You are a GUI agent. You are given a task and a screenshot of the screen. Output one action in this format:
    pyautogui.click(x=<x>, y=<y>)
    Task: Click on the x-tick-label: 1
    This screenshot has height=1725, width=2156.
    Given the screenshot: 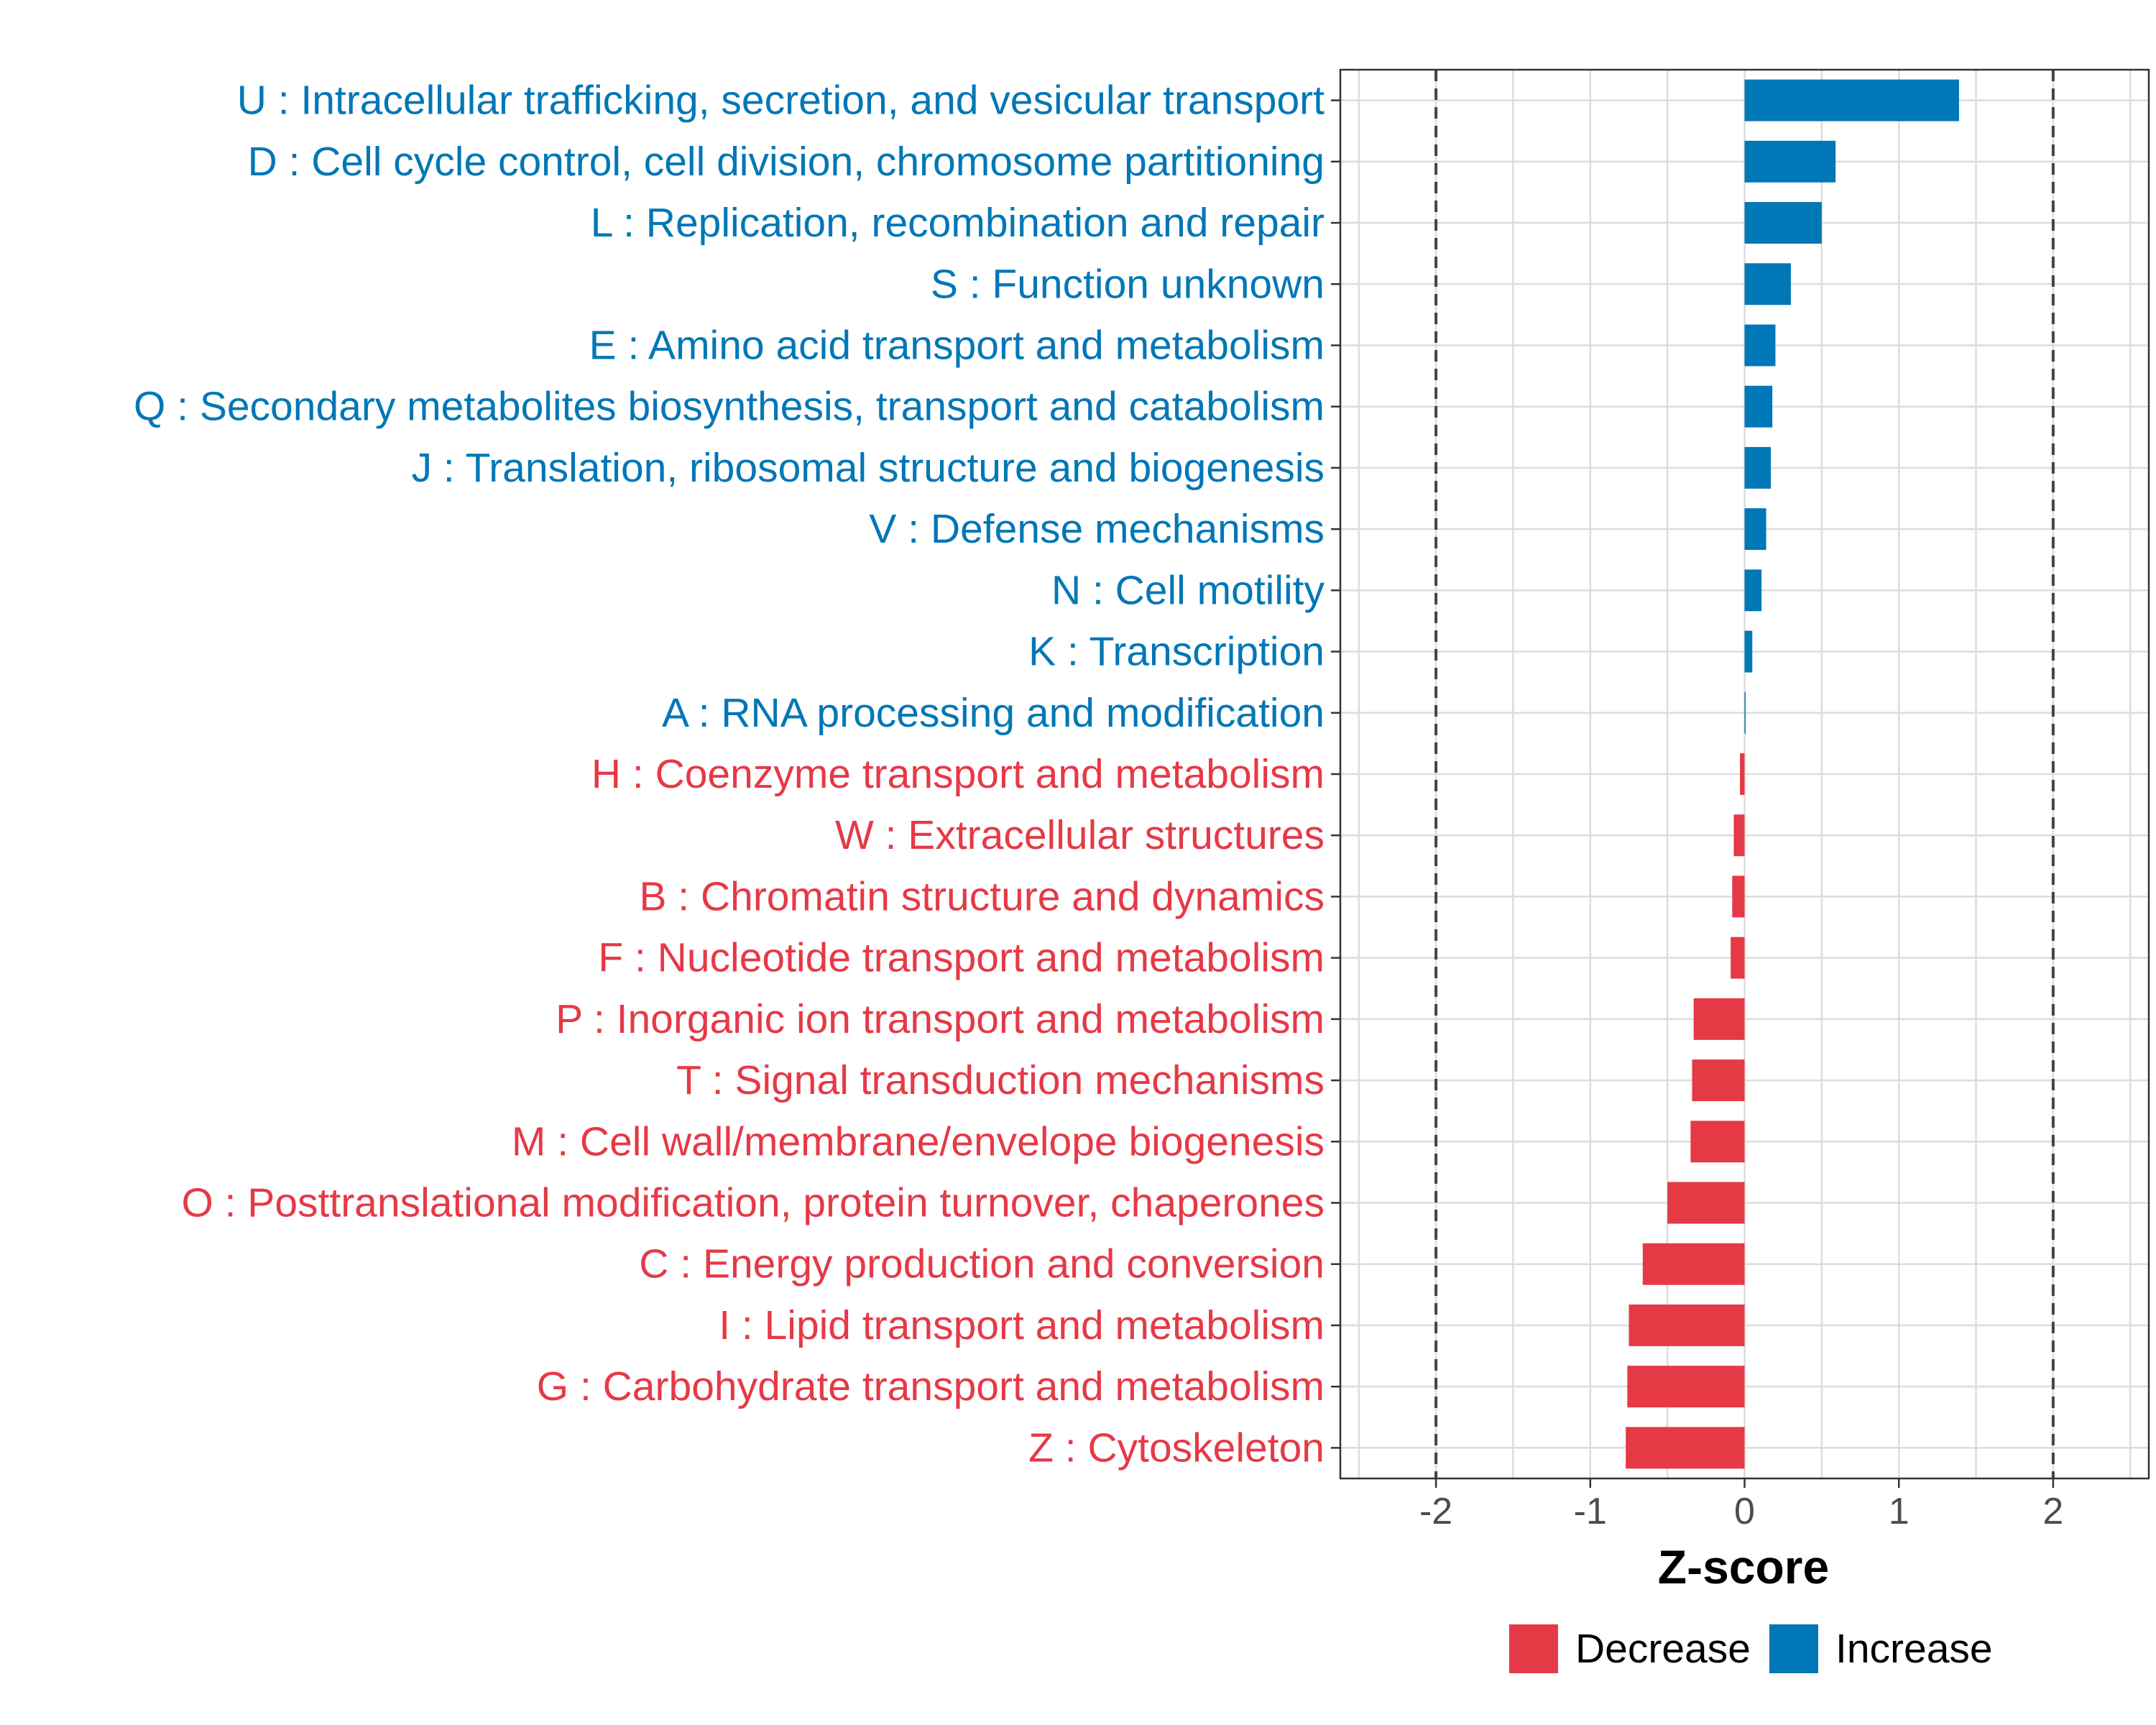 What is the action you would take?
    pyautogui.click(x=1899, y=1511)
    